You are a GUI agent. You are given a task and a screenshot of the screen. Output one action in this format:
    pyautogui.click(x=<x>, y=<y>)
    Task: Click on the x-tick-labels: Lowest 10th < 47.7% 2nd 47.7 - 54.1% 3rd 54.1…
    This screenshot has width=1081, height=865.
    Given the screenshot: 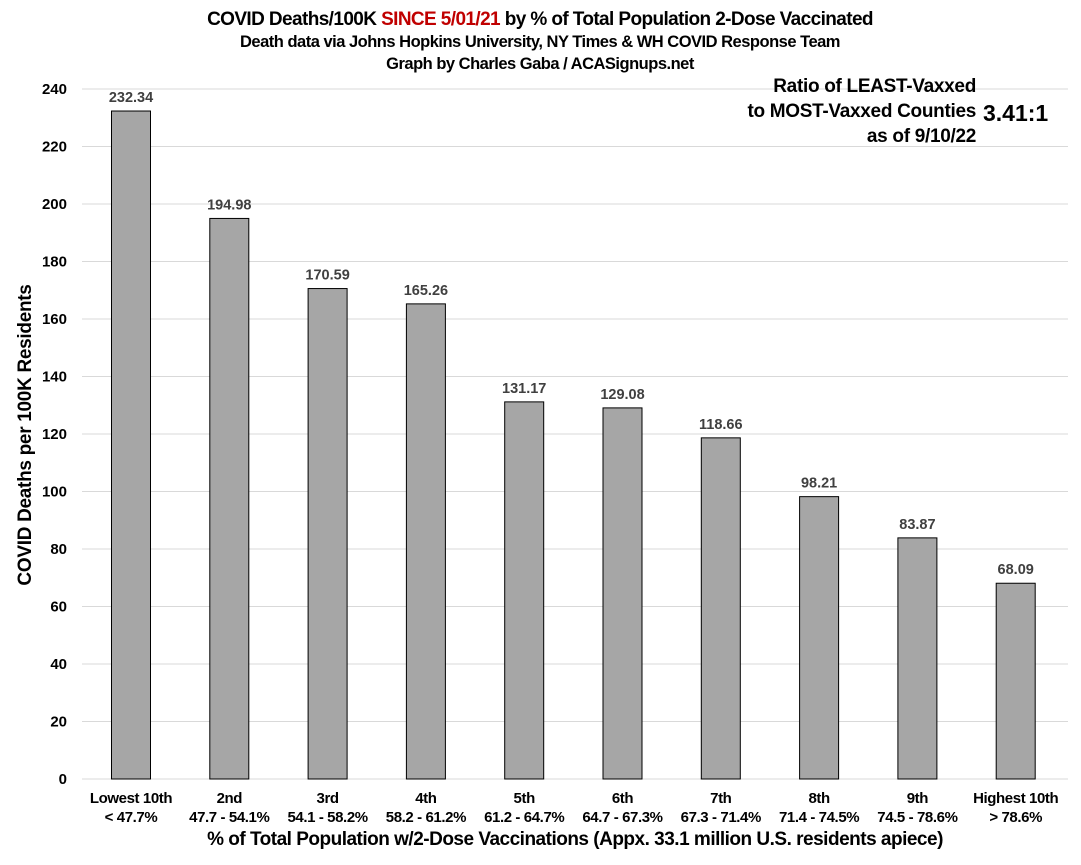 What is the action you would take?
    pyautogui.click(x=574, y=808)
    